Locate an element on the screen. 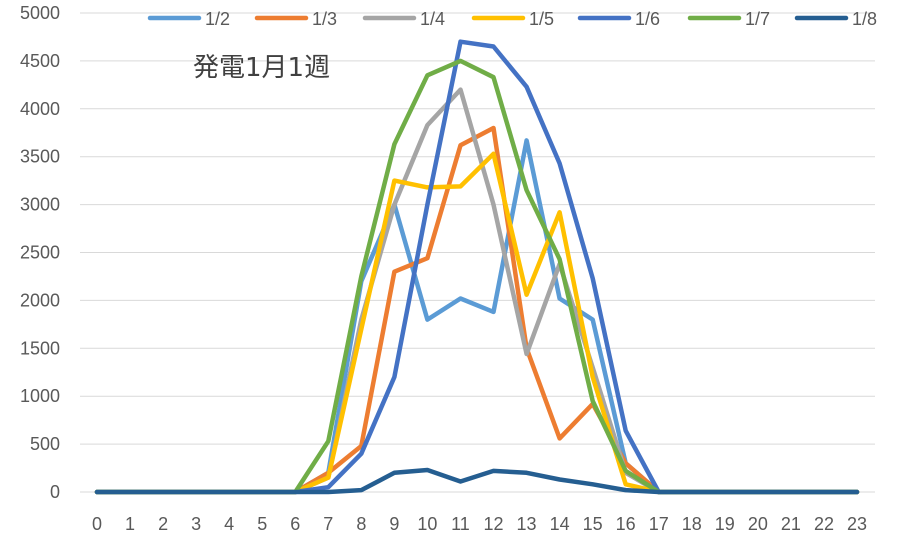 The width and height of the screenshot is (901, 538). x-tick-label: 21 is located at coordinates (791, 524).